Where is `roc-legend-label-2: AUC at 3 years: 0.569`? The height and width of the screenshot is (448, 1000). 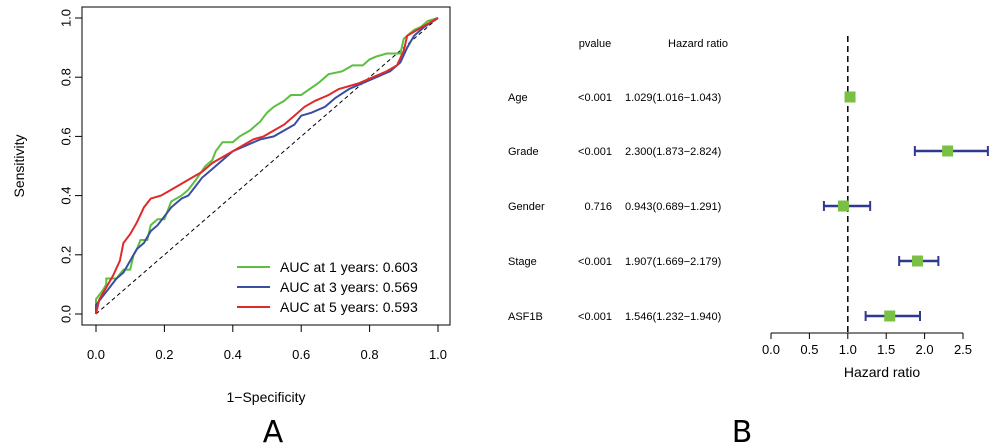 roc-legend-label-2: AUC at 3 years: 0.569 is located at coordinates (349, 287).